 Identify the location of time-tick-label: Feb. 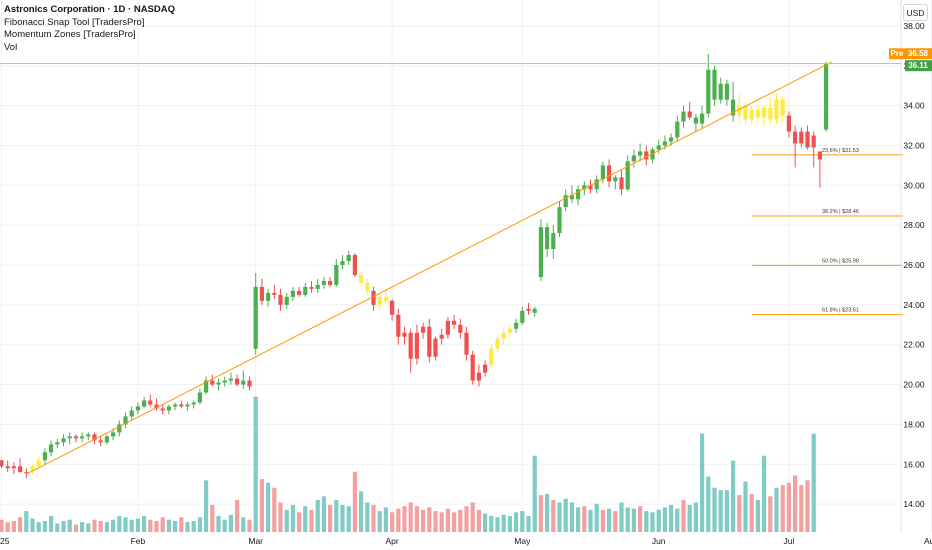
(138, 541).